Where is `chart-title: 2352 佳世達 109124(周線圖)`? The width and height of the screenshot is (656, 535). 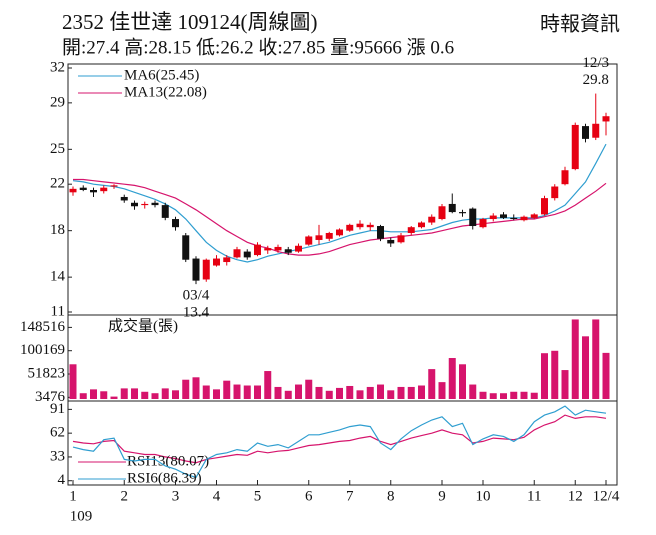
chart-title: 2352 佳世達 109124(周線圖) is located at coordinates (190, 22).